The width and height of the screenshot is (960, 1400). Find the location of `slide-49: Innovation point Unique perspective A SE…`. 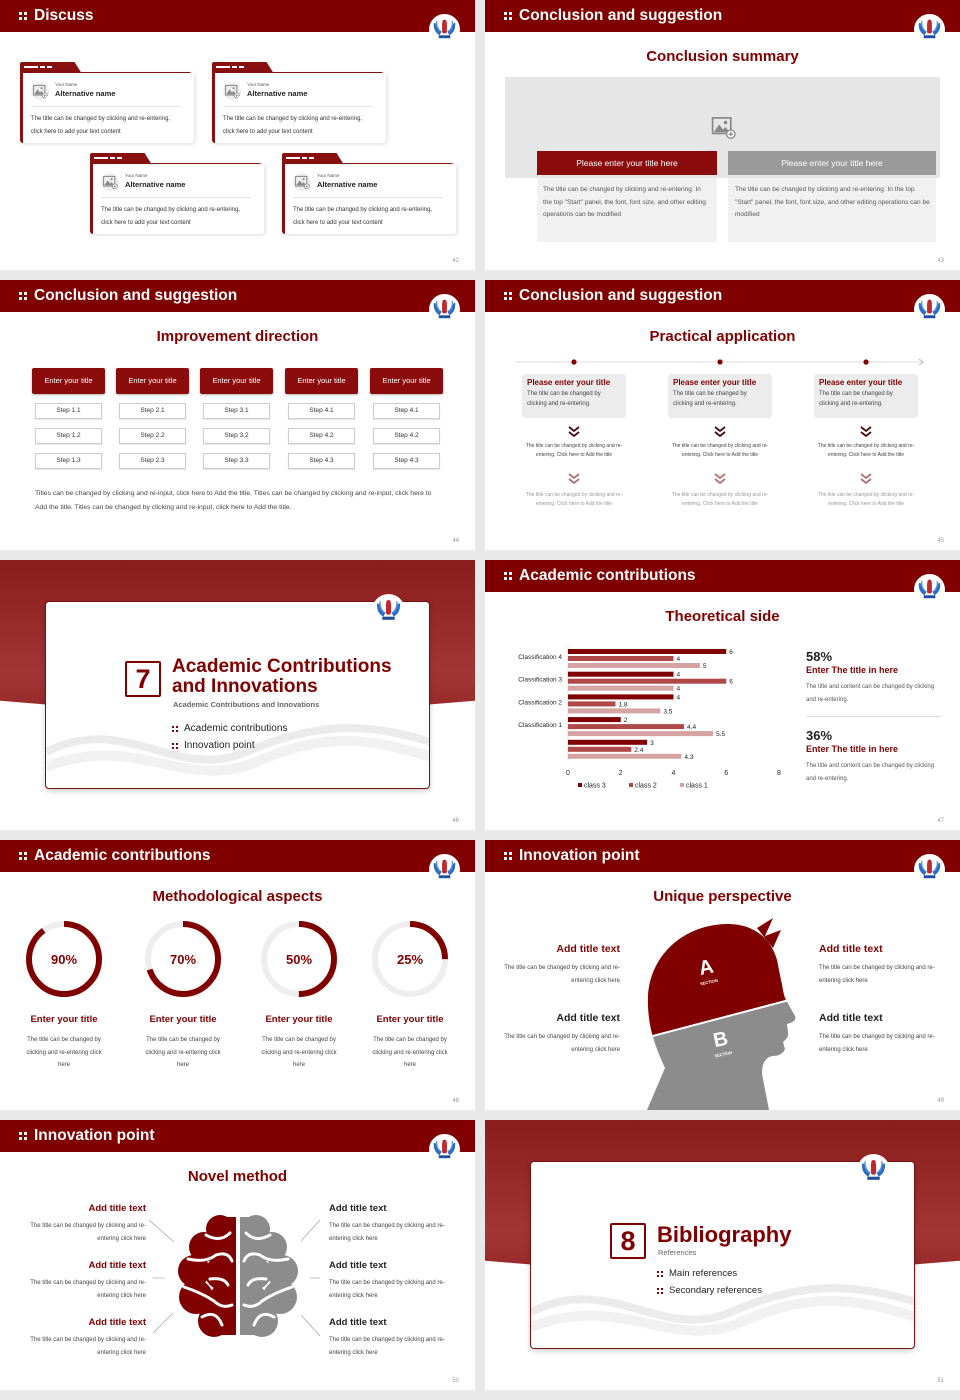

slide-49: Innovation point Unique perspective A SE… is located at coordinates (722, 975).